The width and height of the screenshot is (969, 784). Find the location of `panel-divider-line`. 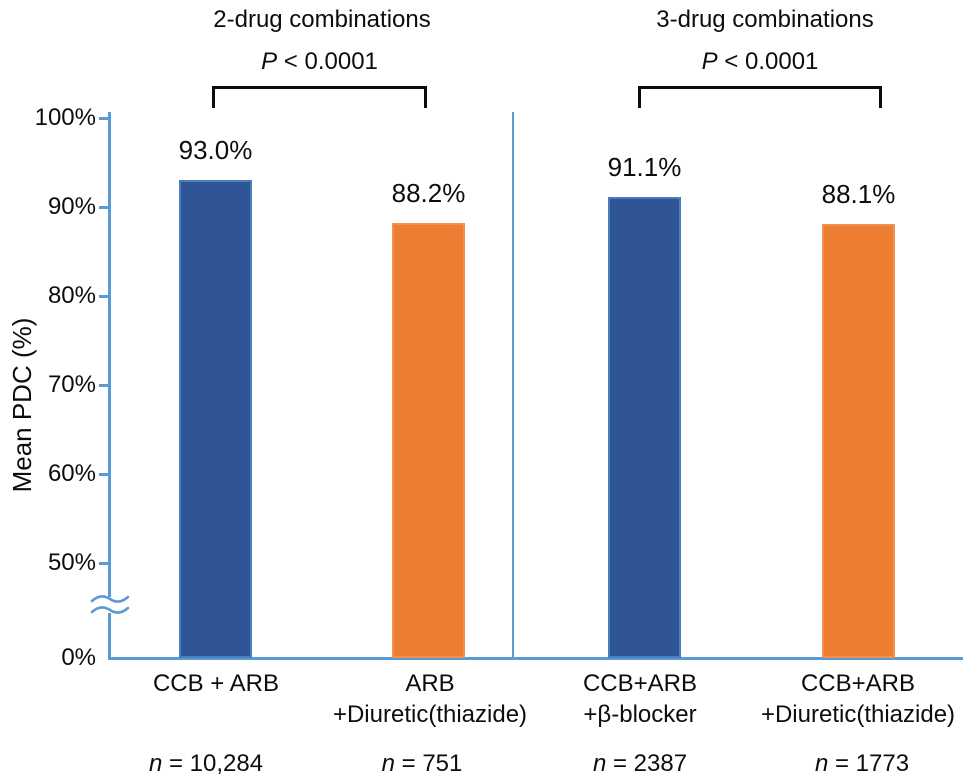

panel-divider-line is located at coordinates (513, 384).